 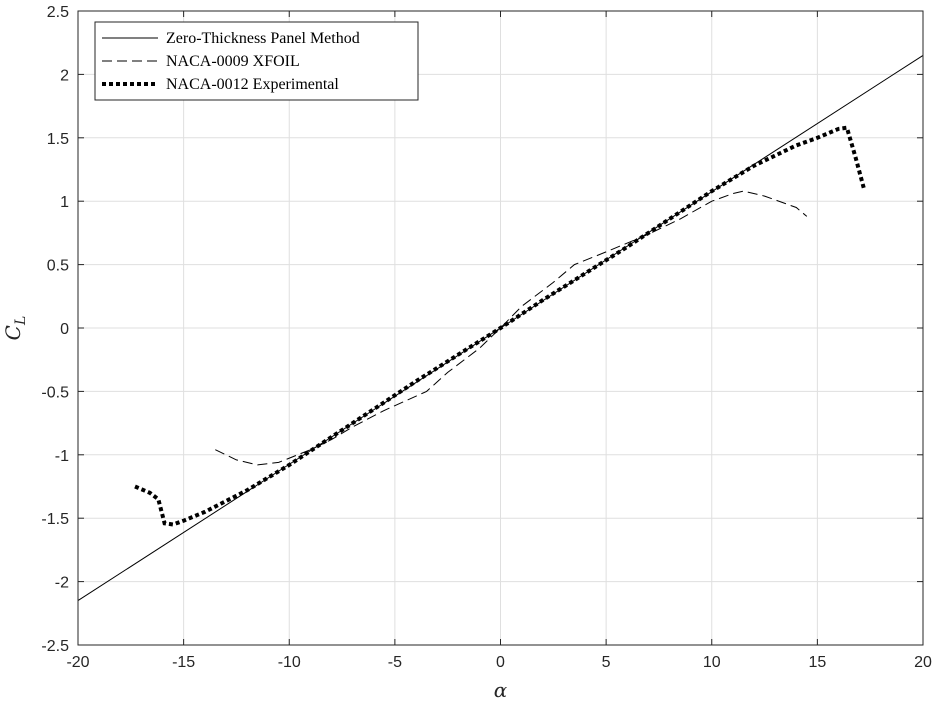 I want to click on y-tick-label: 2.5, so click(x=58, y=12).